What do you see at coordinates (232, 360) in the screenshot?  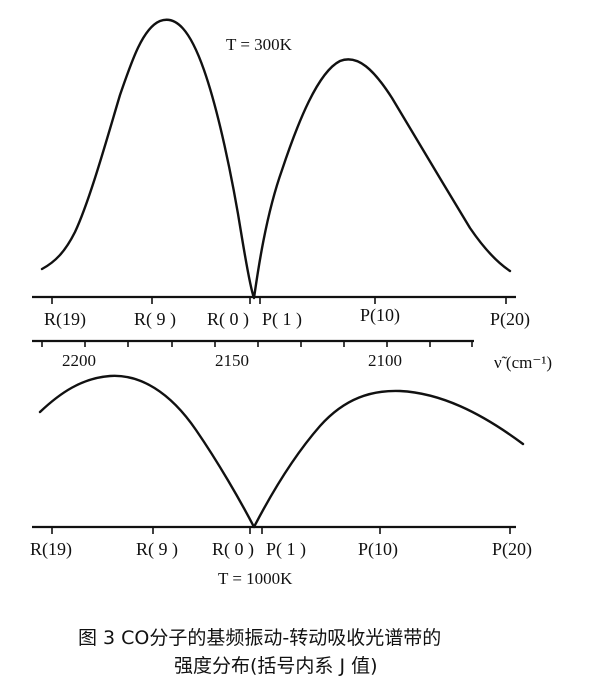 I see `wavenumber-2150: 2150` at bounding box center [232, 360].